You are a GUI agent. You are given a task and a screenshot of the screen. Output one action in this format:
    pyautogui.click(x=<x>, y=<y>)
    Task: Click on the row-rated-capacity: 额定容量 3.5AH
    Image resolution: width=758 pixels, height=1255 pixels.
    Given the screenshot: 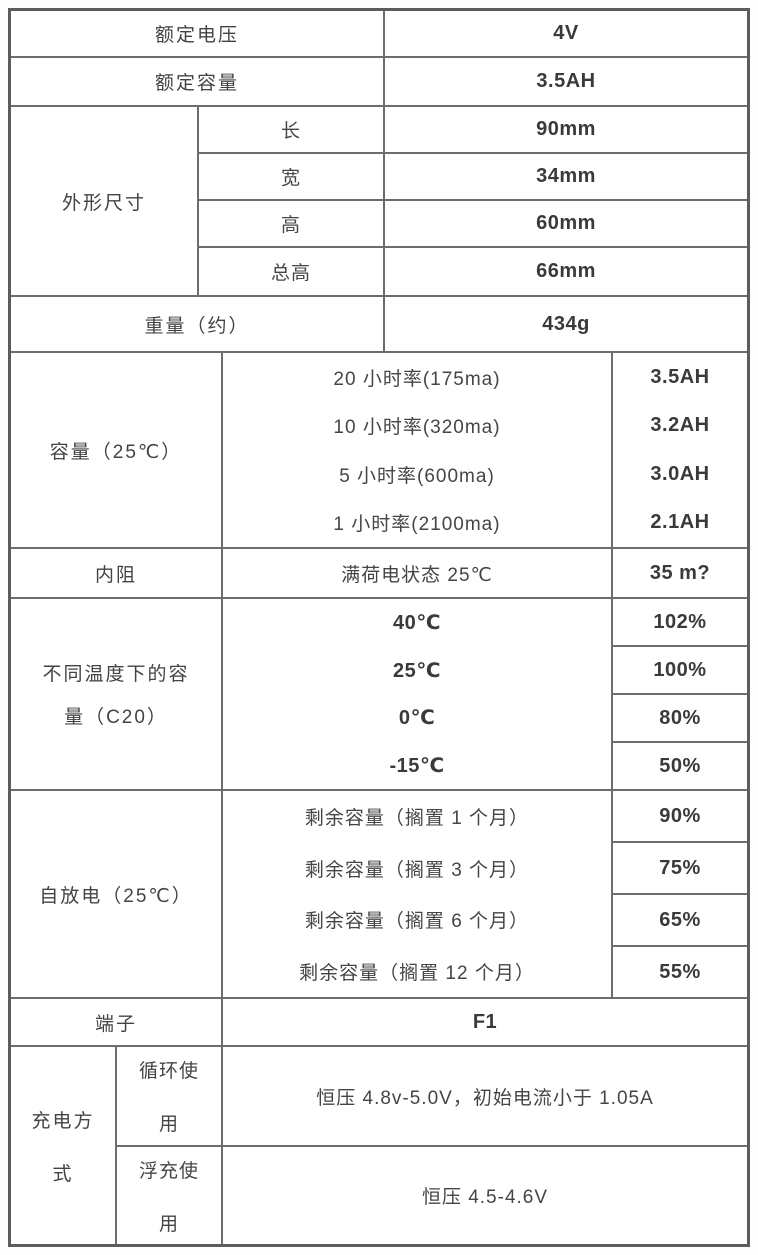 What is the action you would take?
    pyautogui.click(x=379, y=82)
    